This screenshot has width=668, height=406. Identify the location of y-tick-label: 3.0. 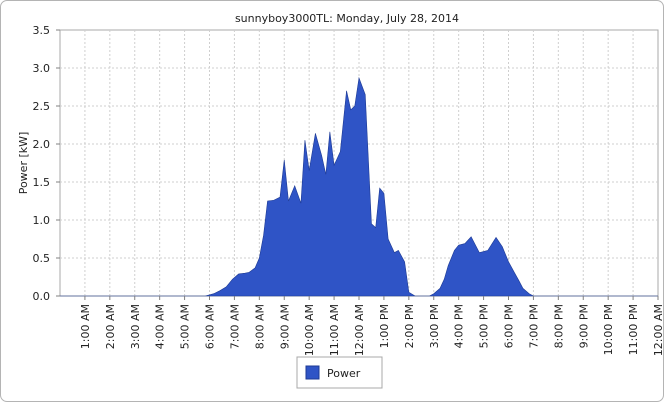
(42, 68).